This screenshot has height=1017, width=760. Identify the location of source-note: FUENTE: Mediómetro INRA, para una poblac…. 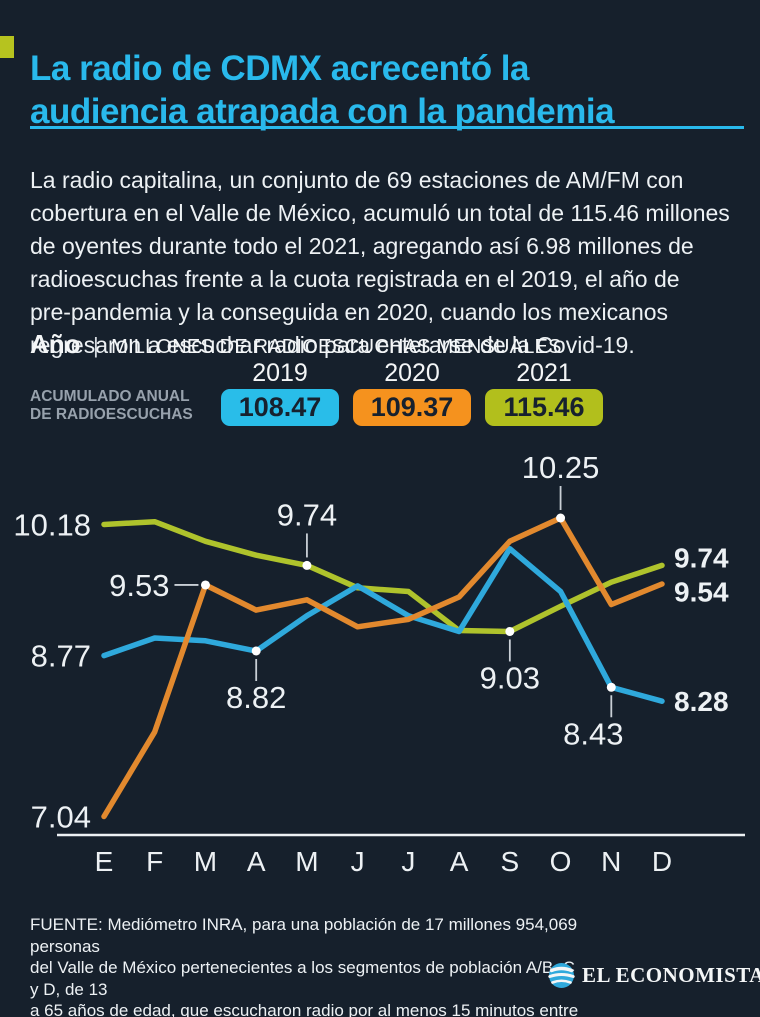
(304, 966).